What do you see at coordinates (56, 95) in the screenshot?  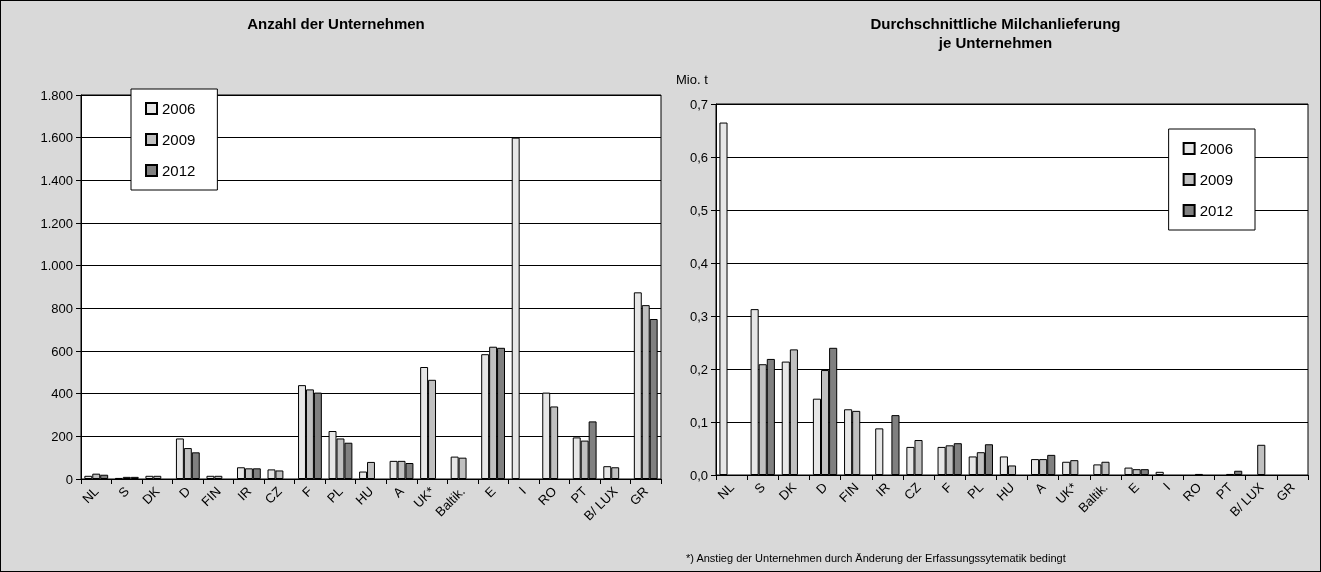 I see `y-tick-label: 1.800` at bounding box center [56, 95].